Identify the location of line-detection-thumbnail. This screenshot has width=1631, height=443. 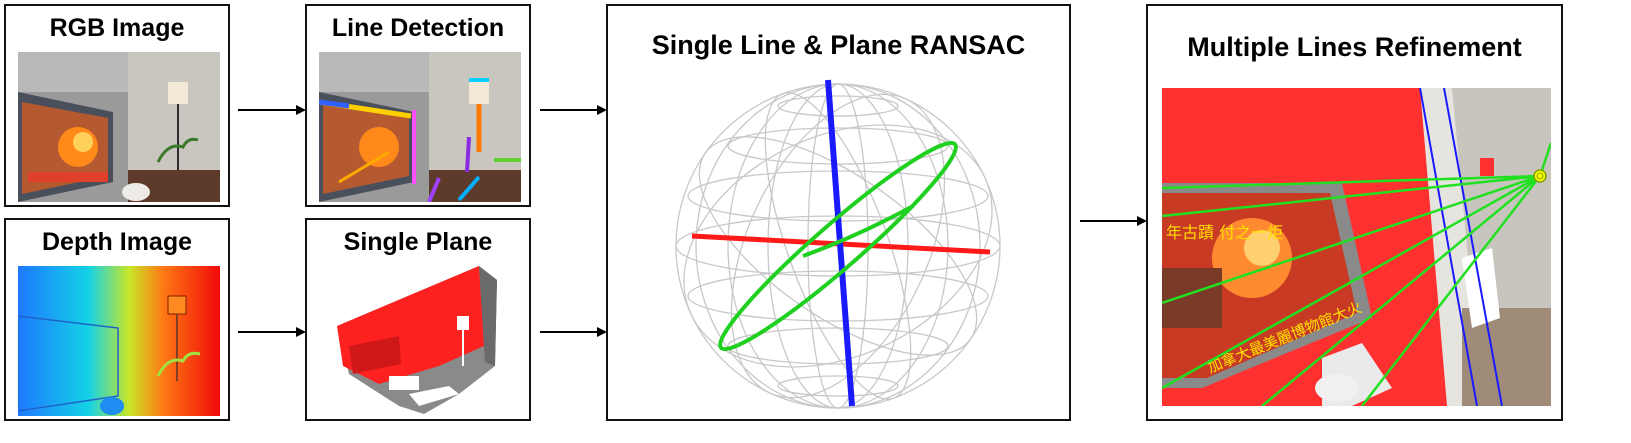
(420, 127).